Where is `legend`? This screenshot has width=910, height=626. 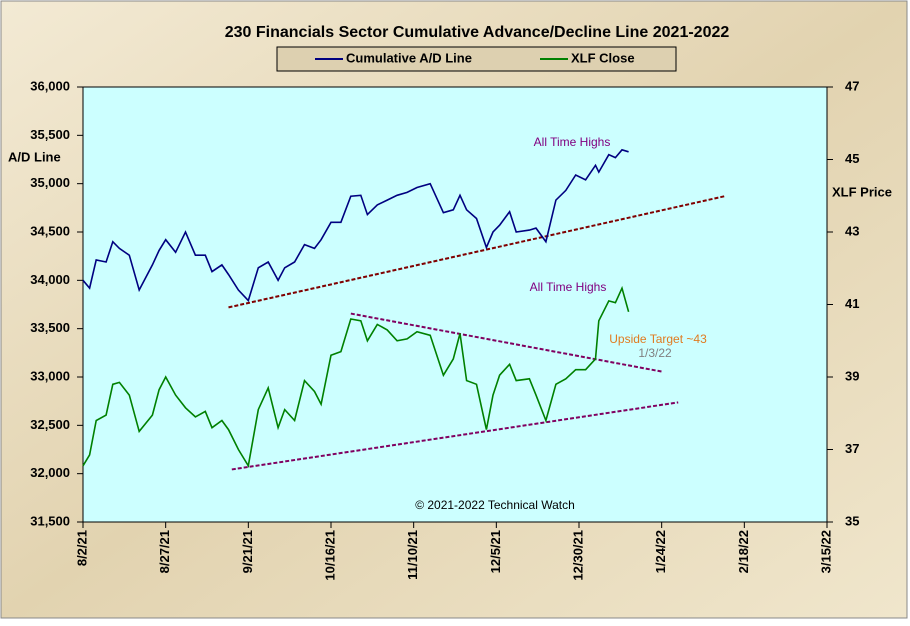
legend is located at coordinates (476, 59).